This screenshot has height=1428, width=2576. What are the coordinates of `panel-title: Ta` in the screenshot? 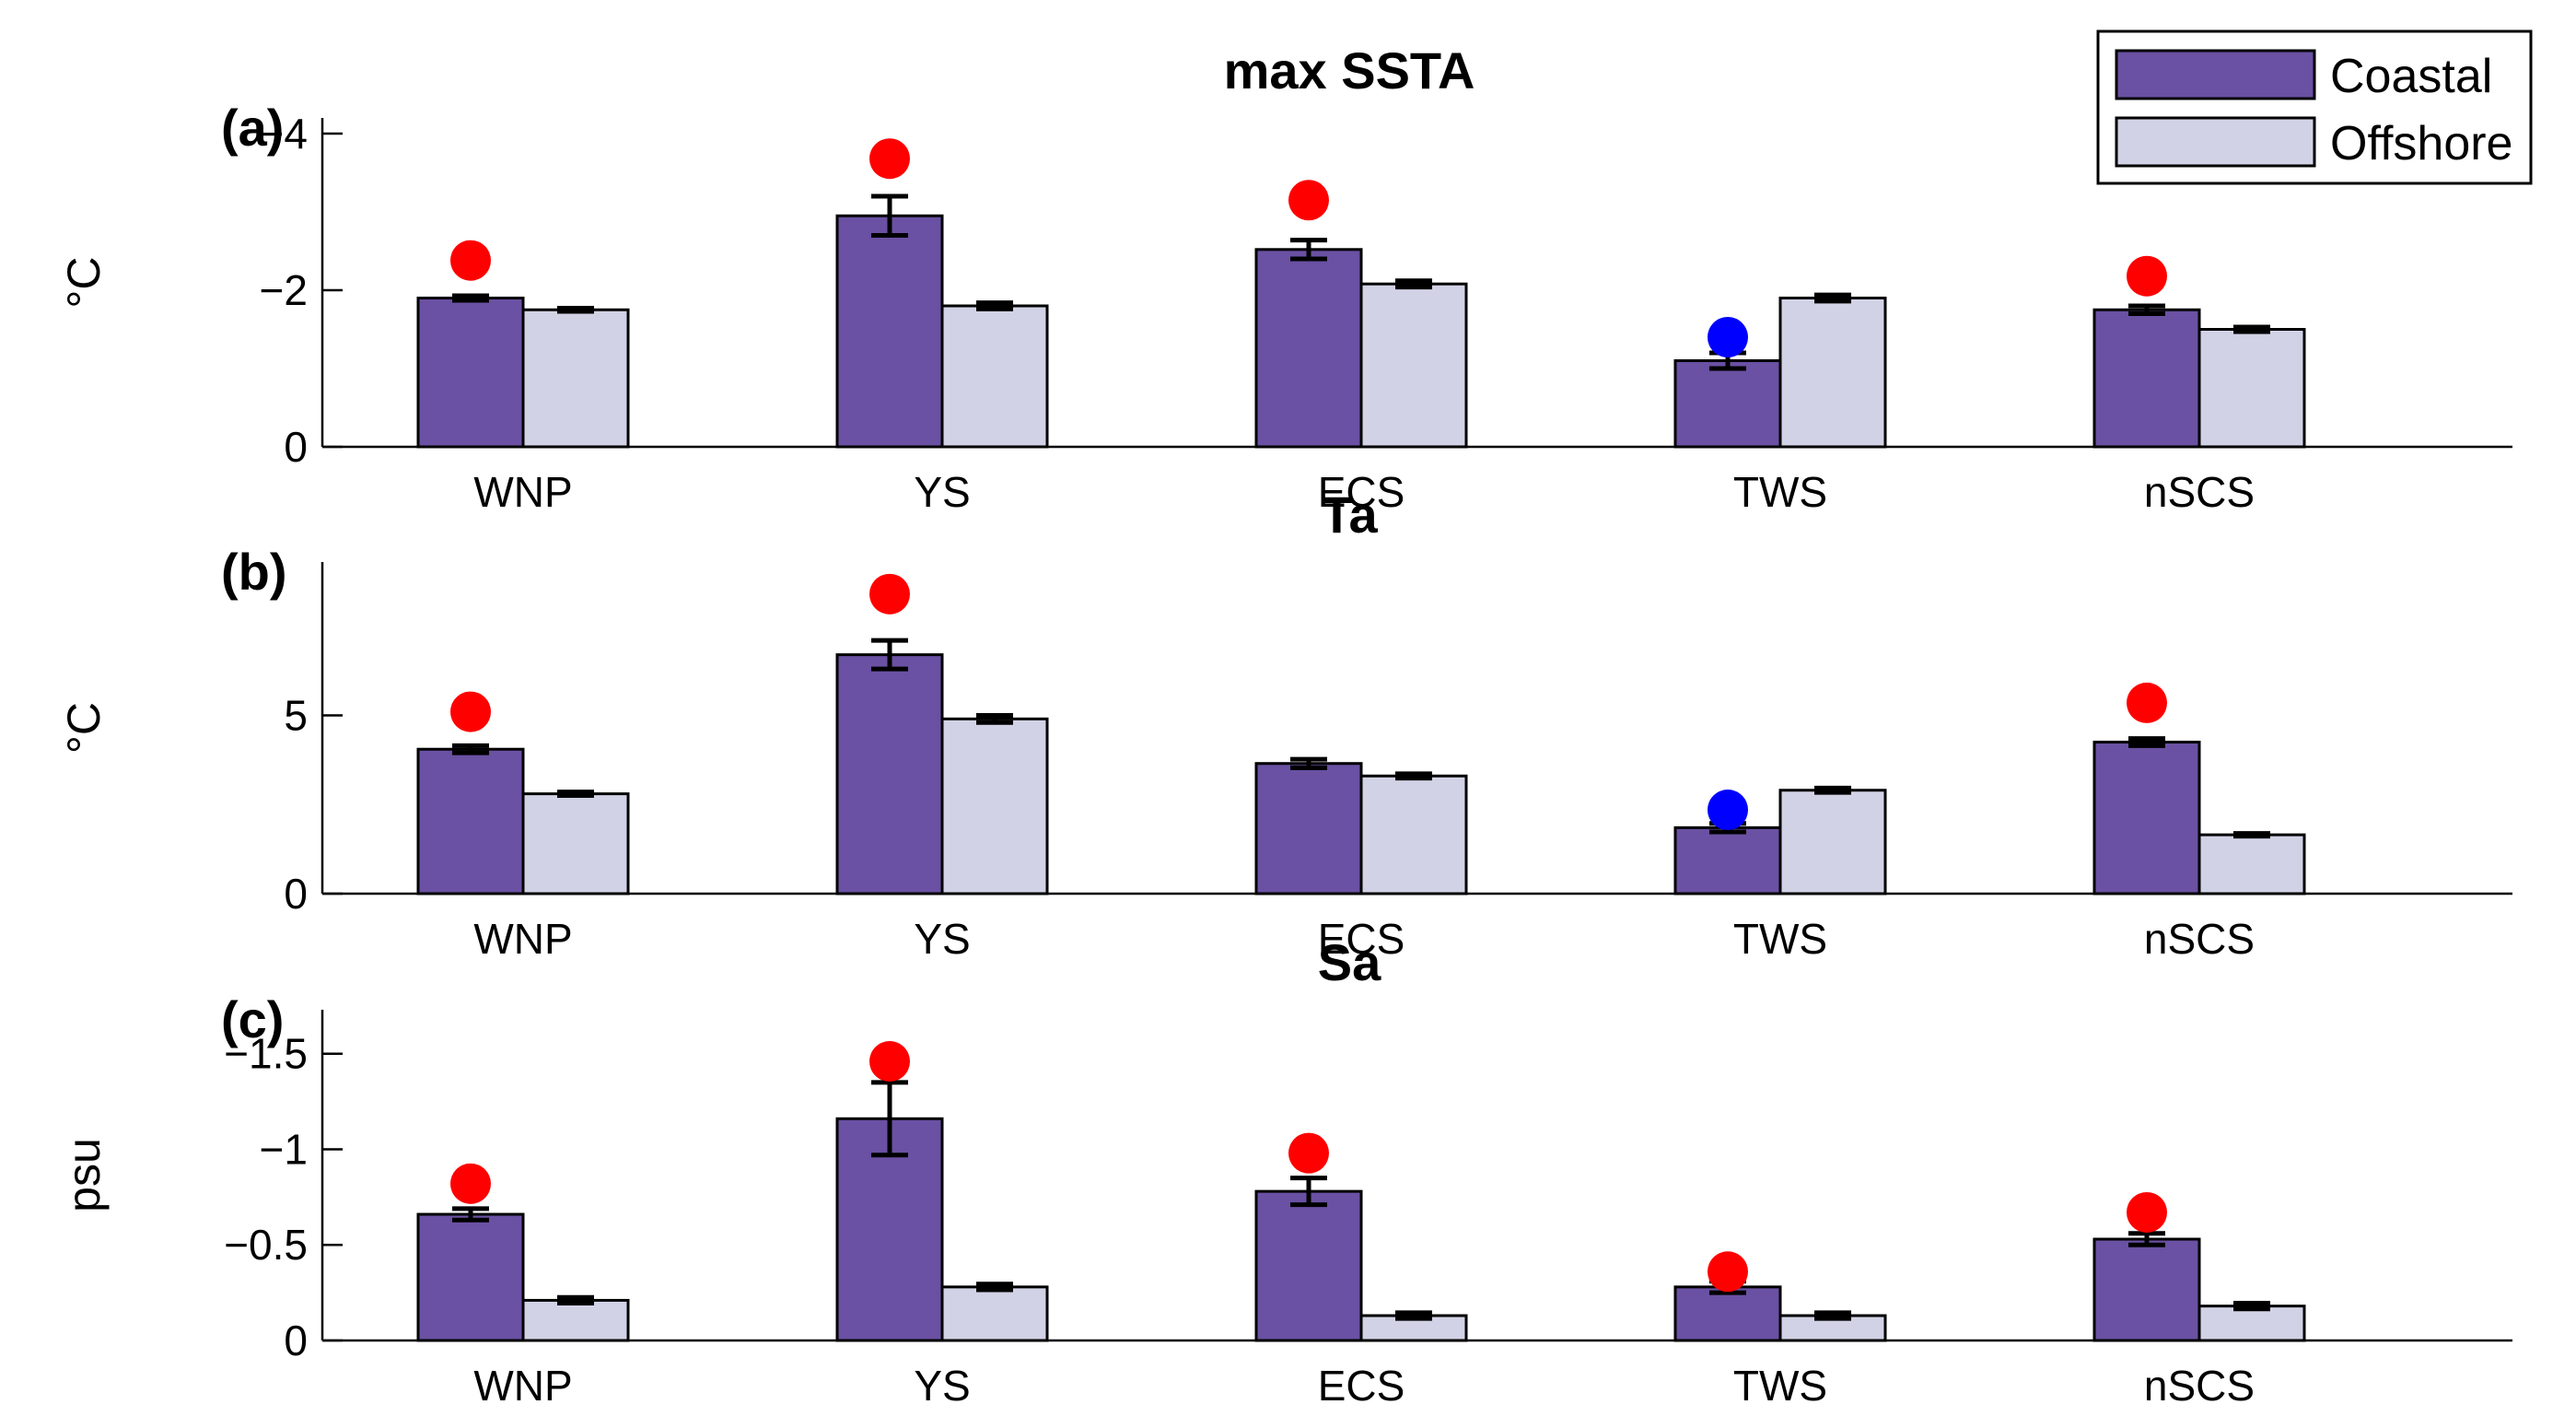 It's located at (1349, 515).